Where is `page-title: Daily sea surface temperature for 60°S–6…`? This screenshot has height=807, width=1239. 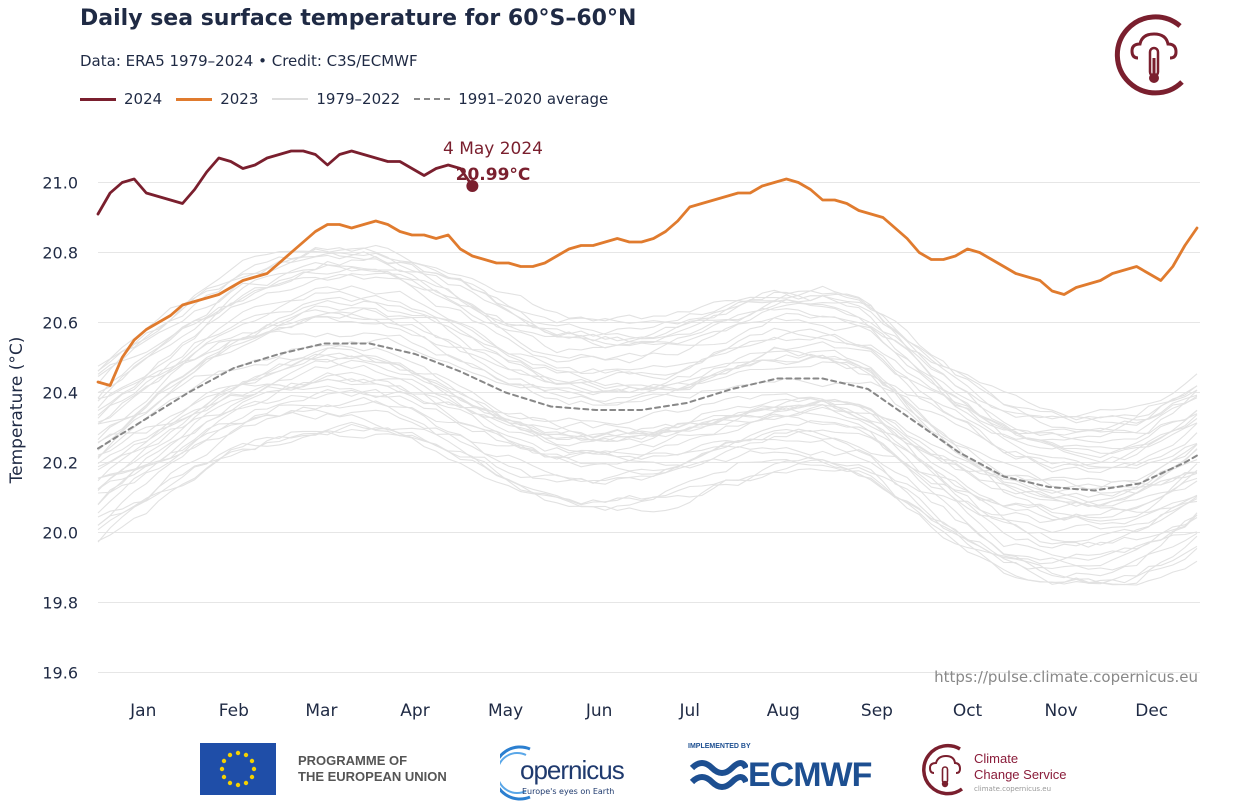 page-title: Daily sea surface temperature for 60°S–6… is located at coordinates (358, 18).